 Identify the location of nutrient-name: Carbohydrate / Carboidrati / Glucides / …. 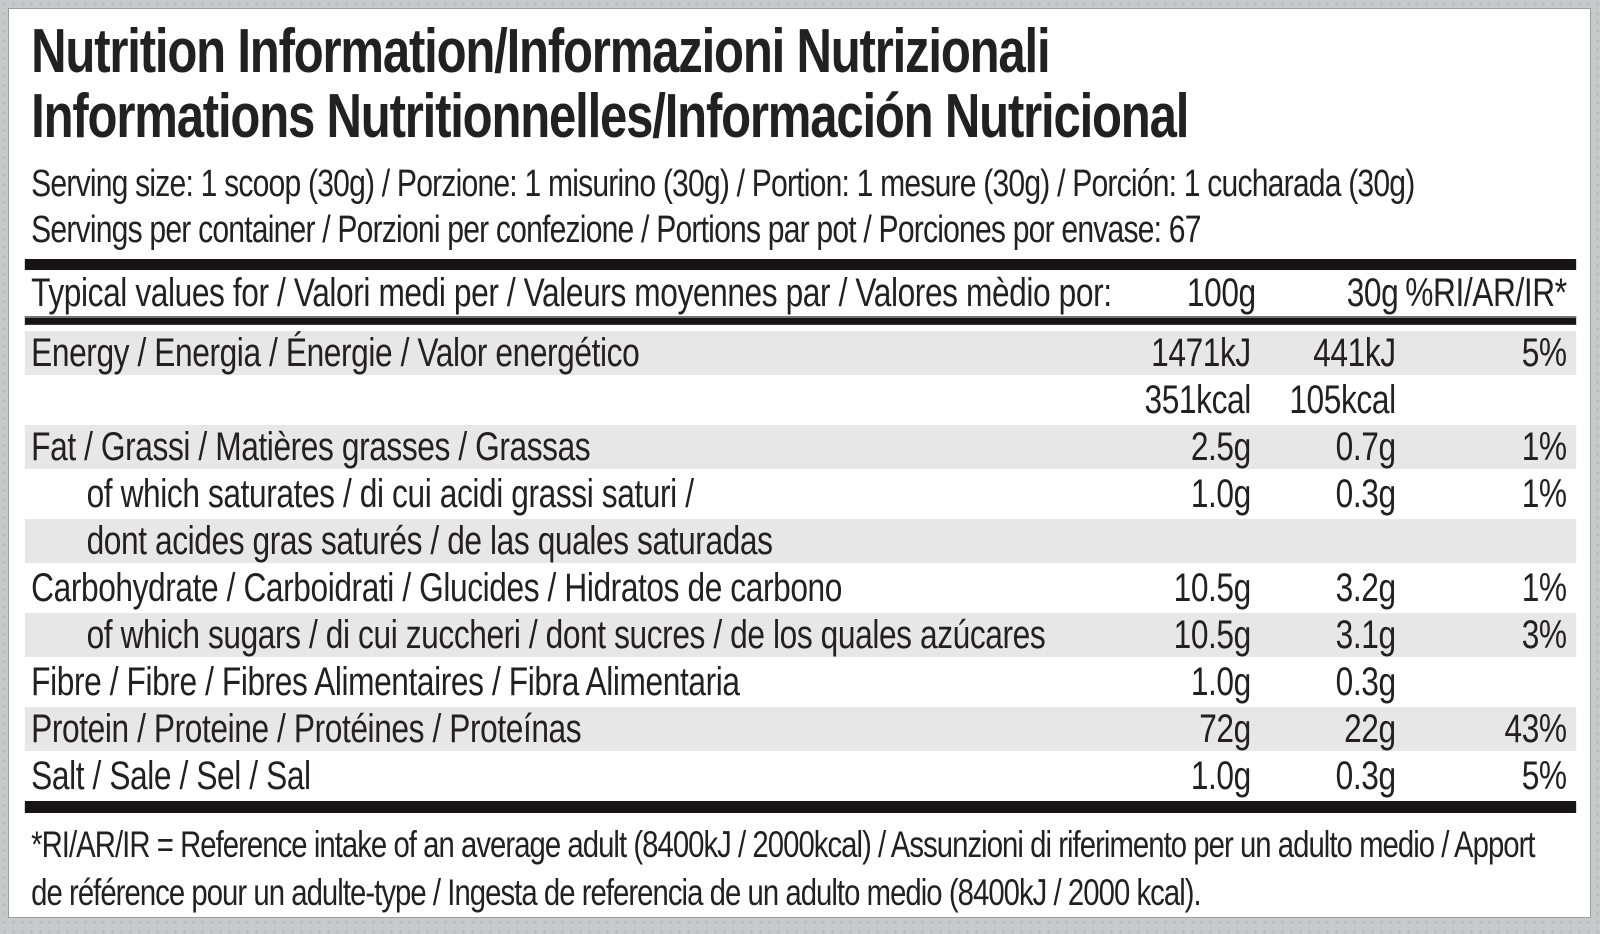
(436, 587).